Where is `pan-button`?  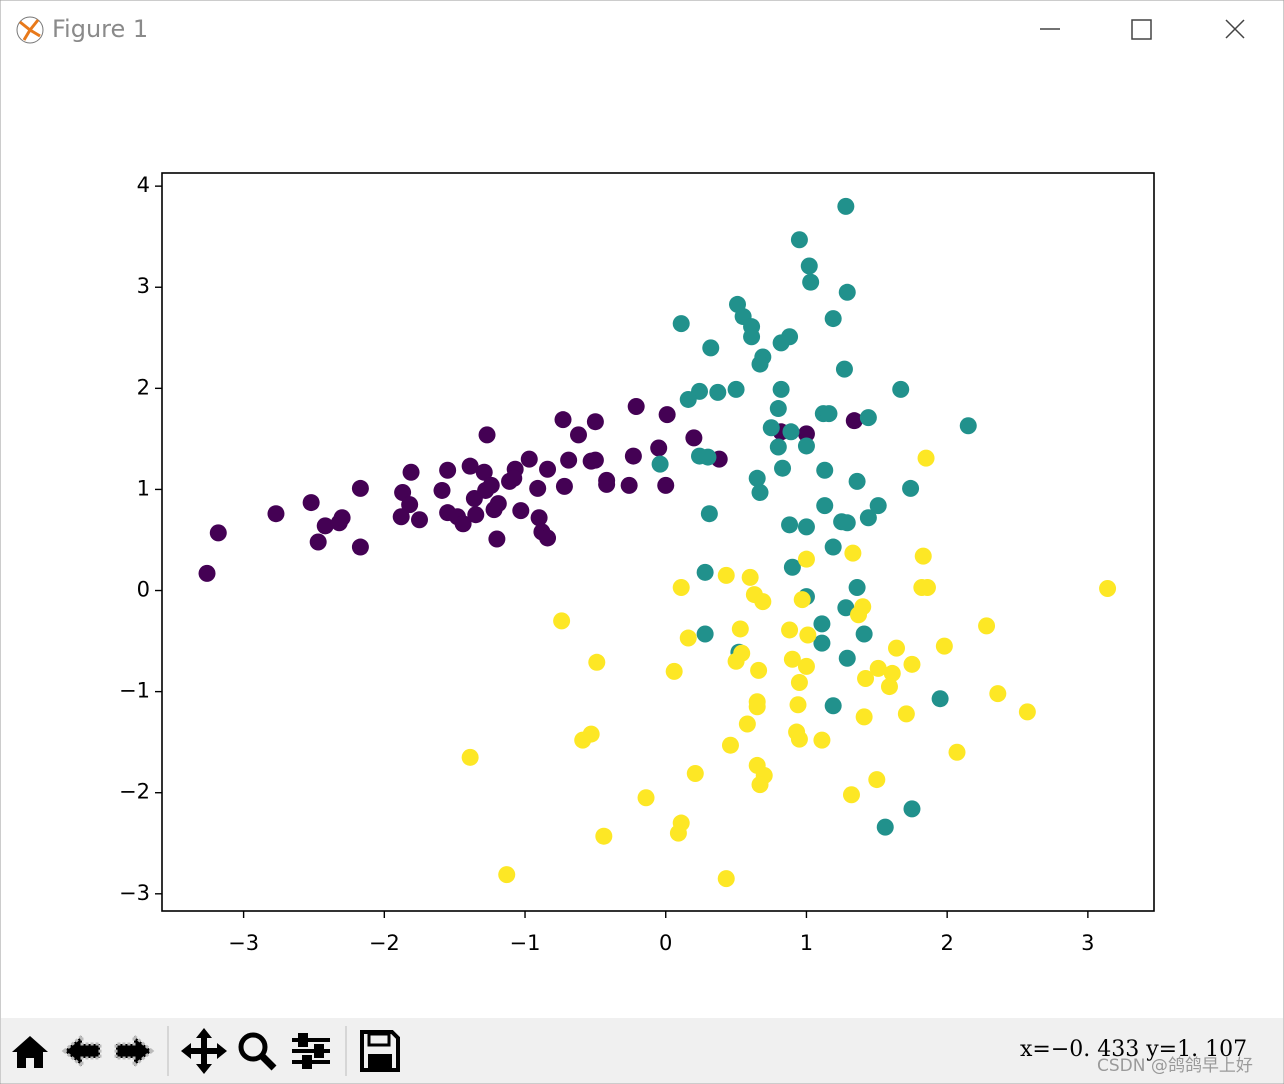
pan-button is located at coordinates (204, 1051).